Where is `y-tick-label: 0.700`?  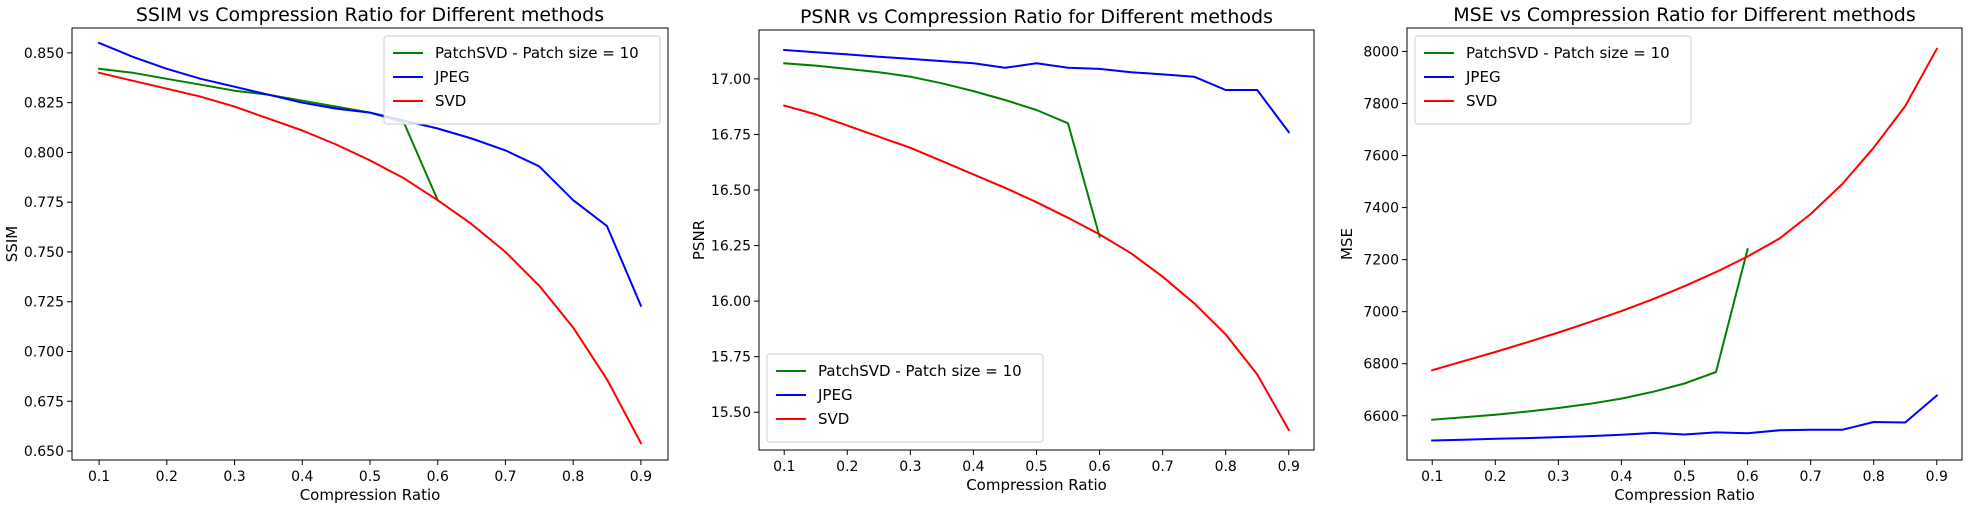
y-tick-label: 0.700 is located at coordinates (44, 353).